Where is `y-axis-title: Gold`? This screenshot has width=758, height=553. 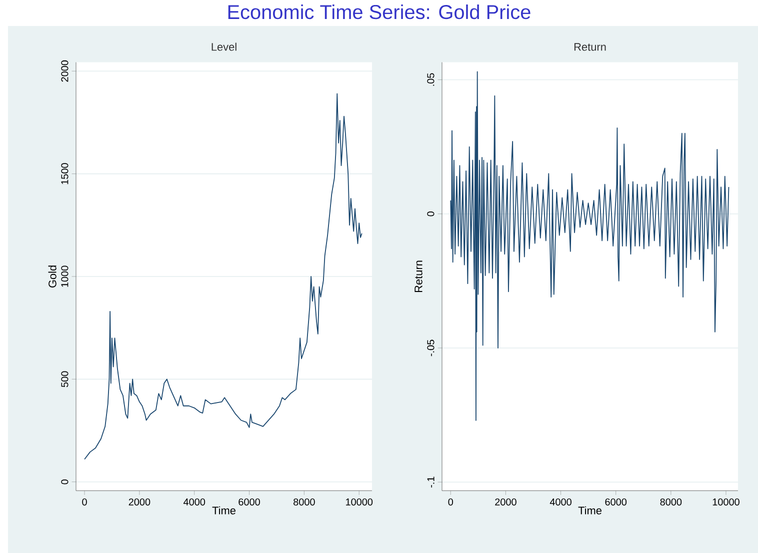
y-axis-title: Gold is located at coordinates (52, 277).